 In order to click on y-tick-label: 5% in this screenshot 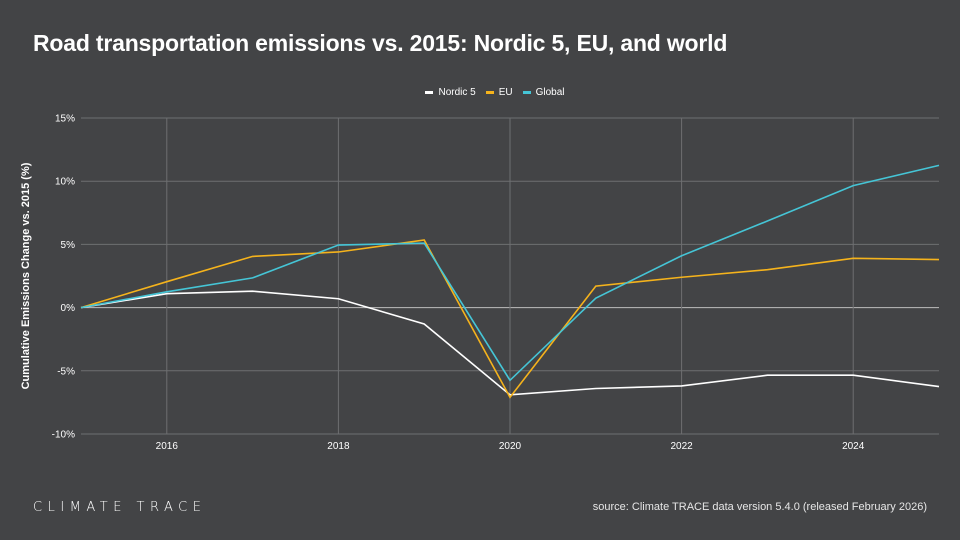, I will do `click(68, 245)`.